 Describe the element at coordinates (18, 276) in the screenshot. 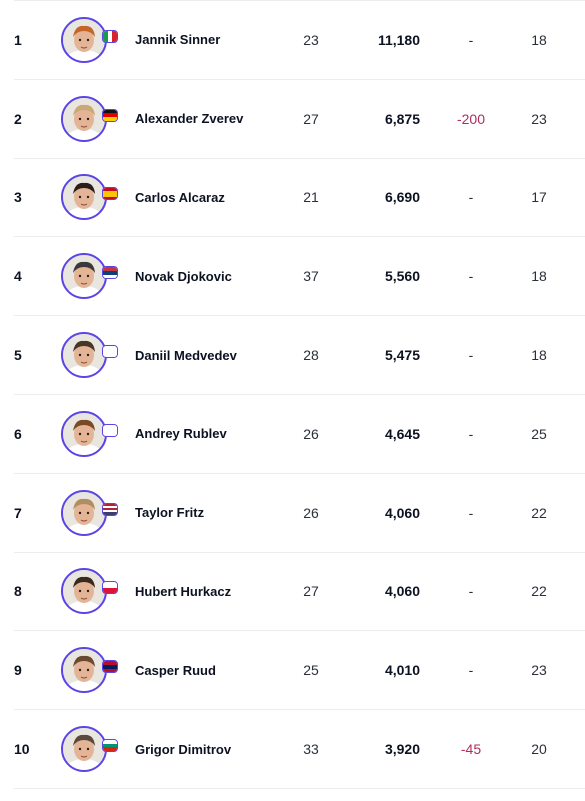

I see `rank-number: 4` at that location.